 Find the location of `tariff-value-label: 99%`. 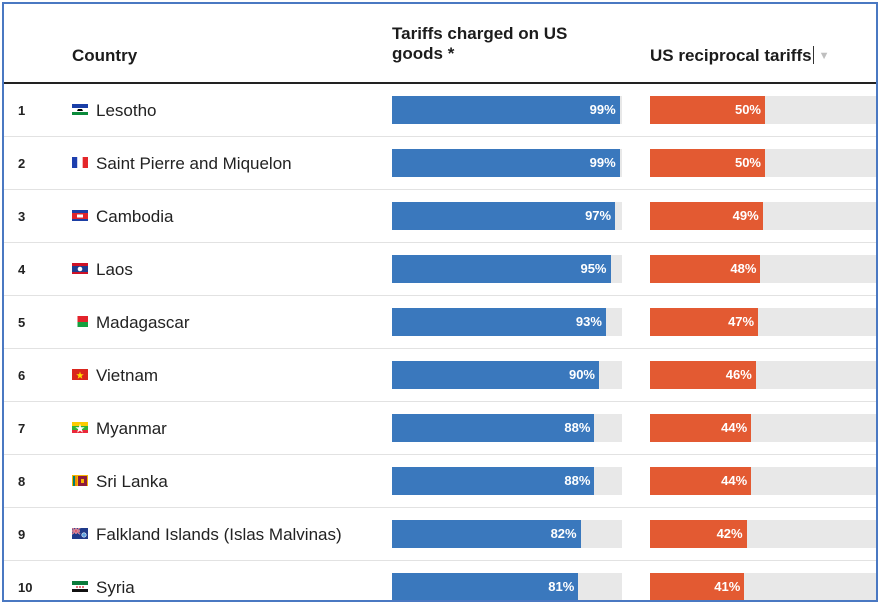

tariff-value-label: 99% is located at coordinates (602, 162).